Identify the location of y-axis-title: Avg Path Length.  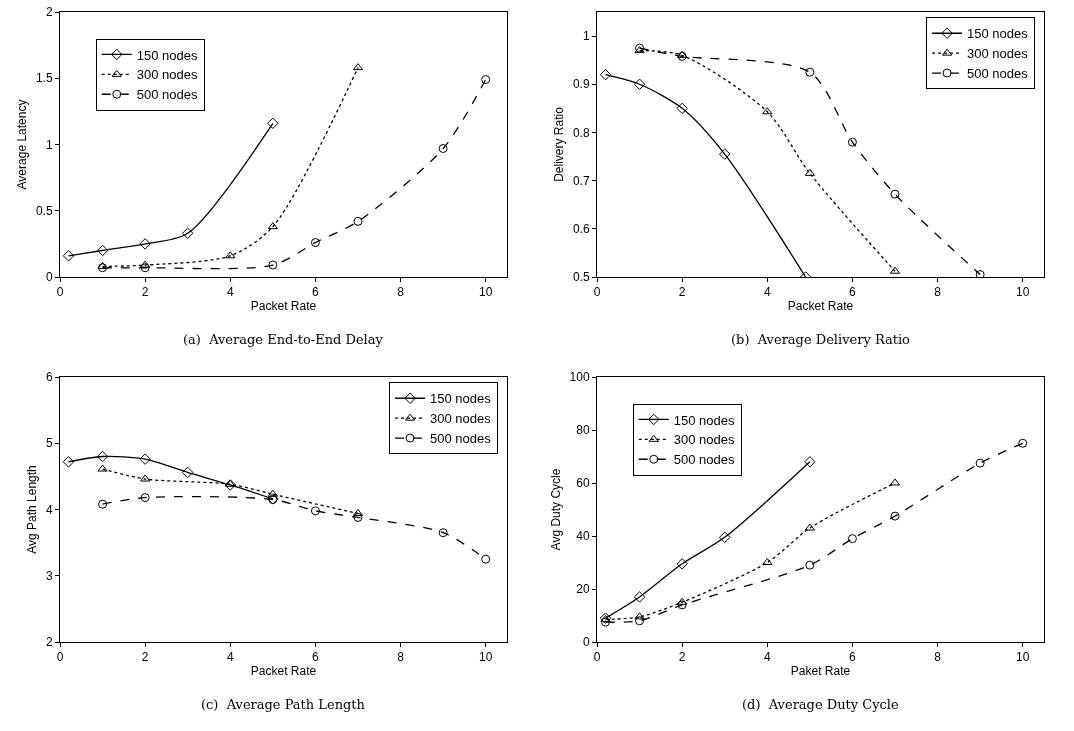
(32, 509).